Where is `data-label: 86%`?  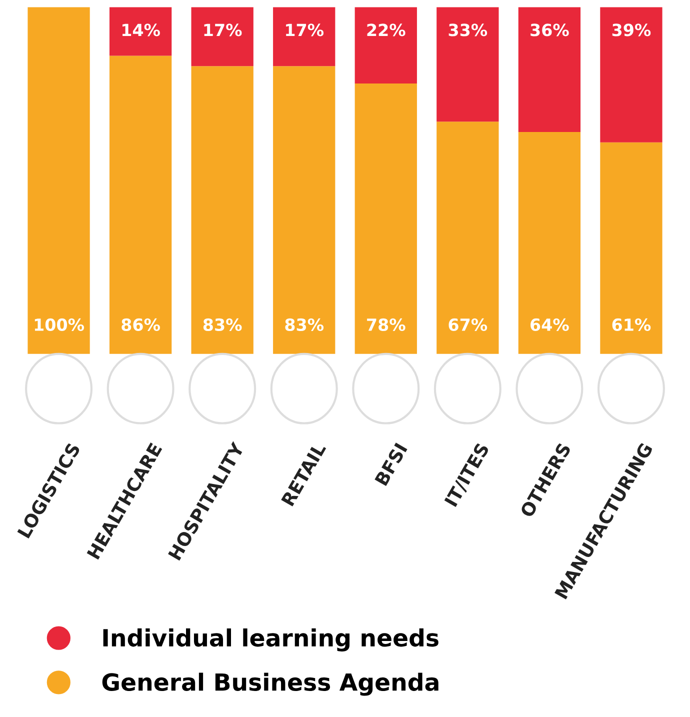 data-label: 86% is located at coordinates (141, 325).